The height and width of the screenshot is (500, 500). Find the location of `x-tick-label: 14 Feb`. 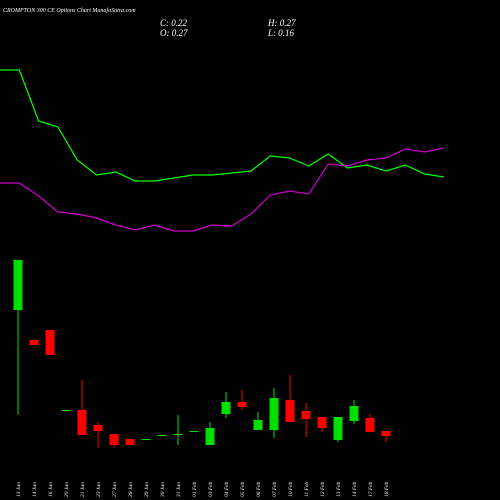

x-tick-label: 14 Feb is located at coordinates (354, 489).